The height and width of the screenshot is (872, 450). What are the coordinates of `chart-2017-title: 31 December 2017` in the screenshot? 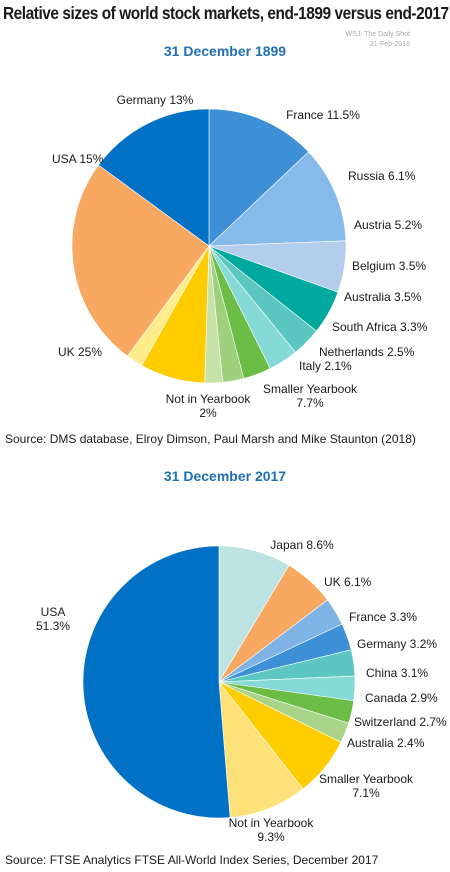 It's located at (225, 476).